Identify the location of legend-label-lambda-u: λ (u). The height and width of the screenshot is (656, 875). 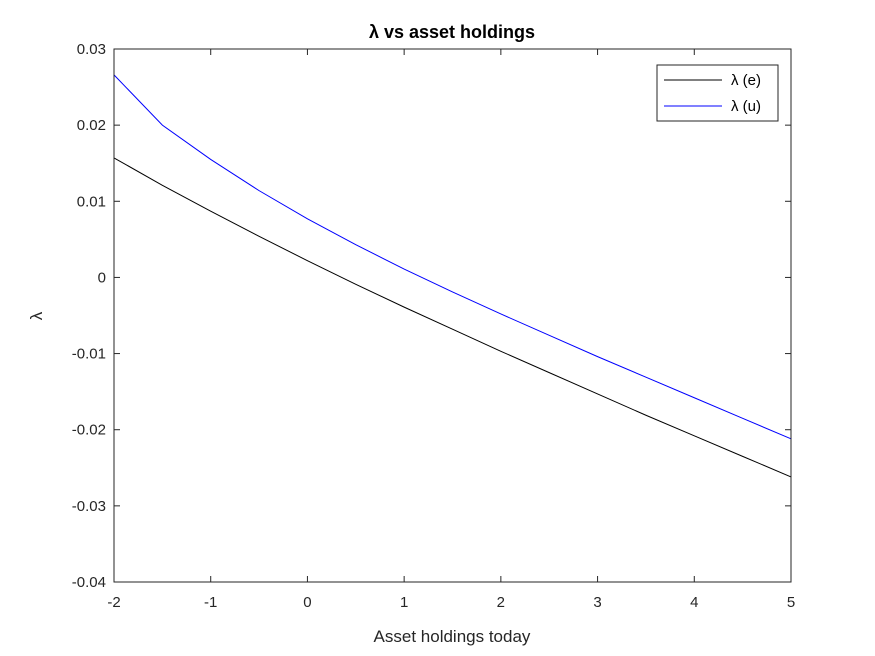
(746, 106).